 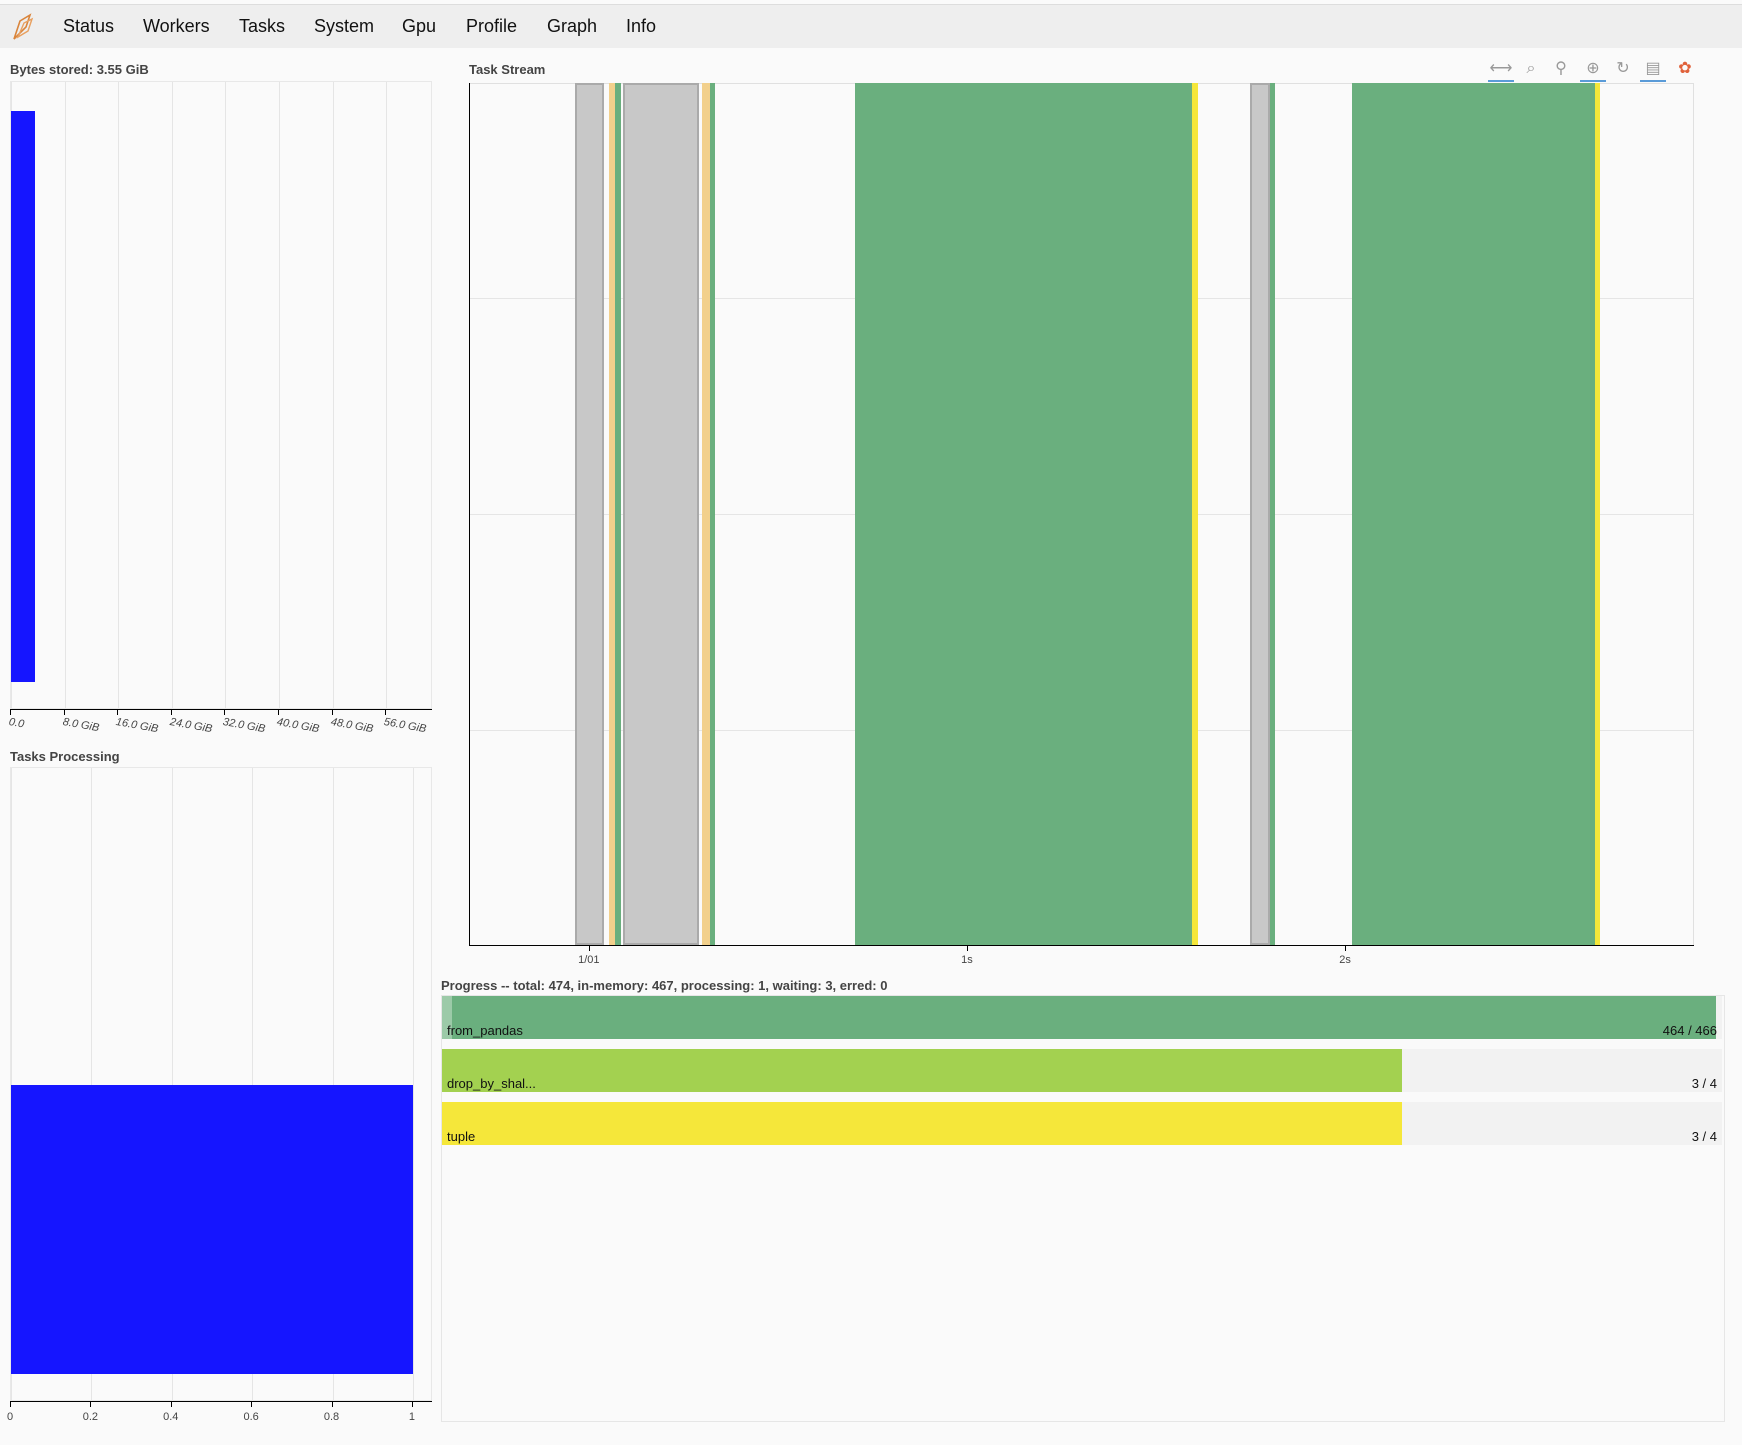 I want to click on x-tick-label: 0.2, so click(x=90, y=1417).